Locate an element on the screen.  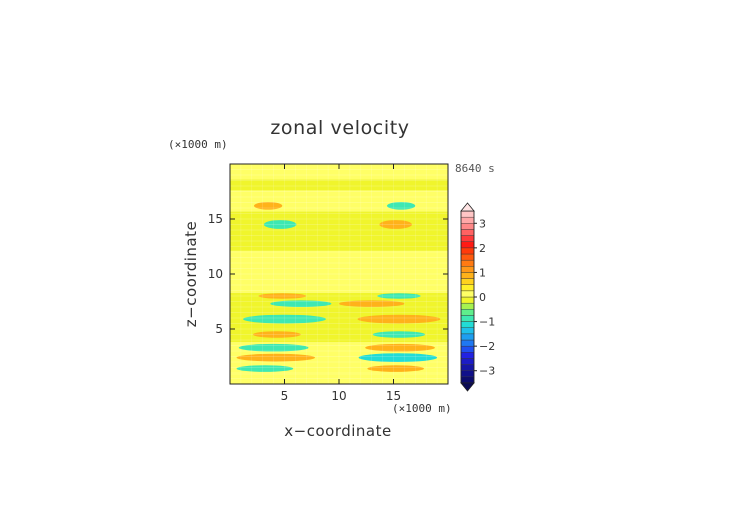
colorbar-tick-label: −3 is located at coordinates (487, 371).